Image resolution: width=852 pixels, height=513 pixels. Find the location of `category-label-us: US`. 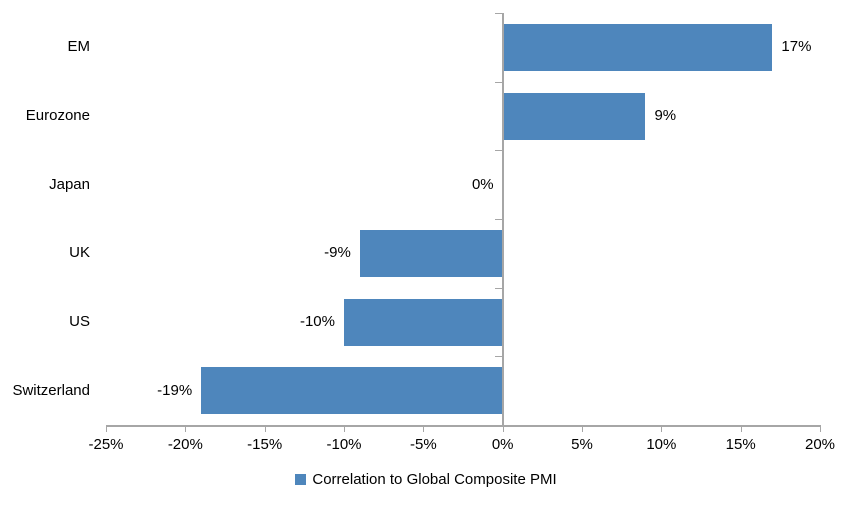

category-label-us: US is located at coordinates (79, 321).